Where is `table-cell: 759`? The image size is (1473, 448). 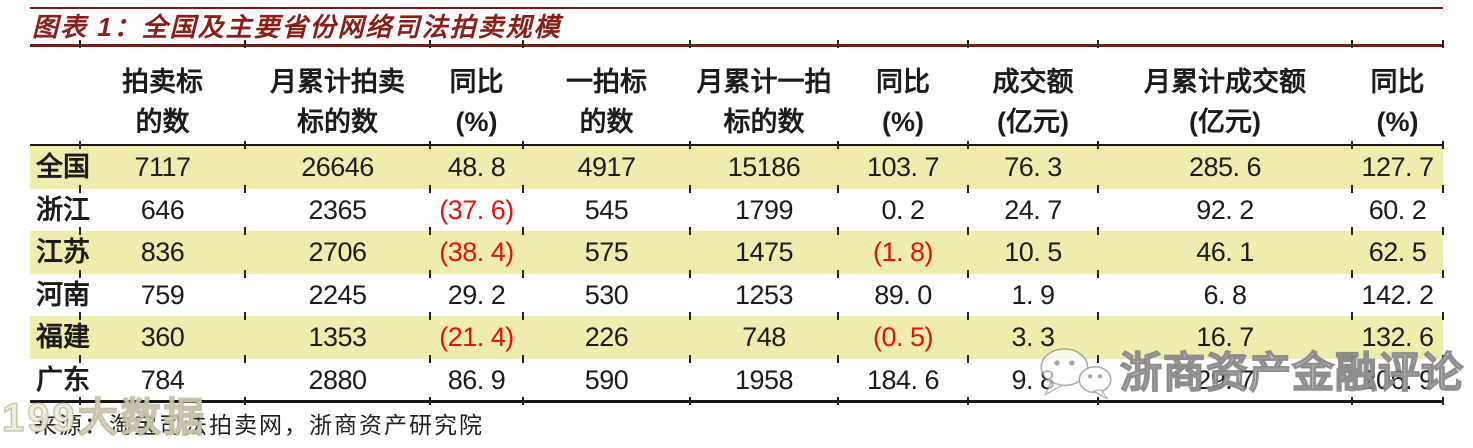 table-cell: 759 is located at coordinates (162, 294).